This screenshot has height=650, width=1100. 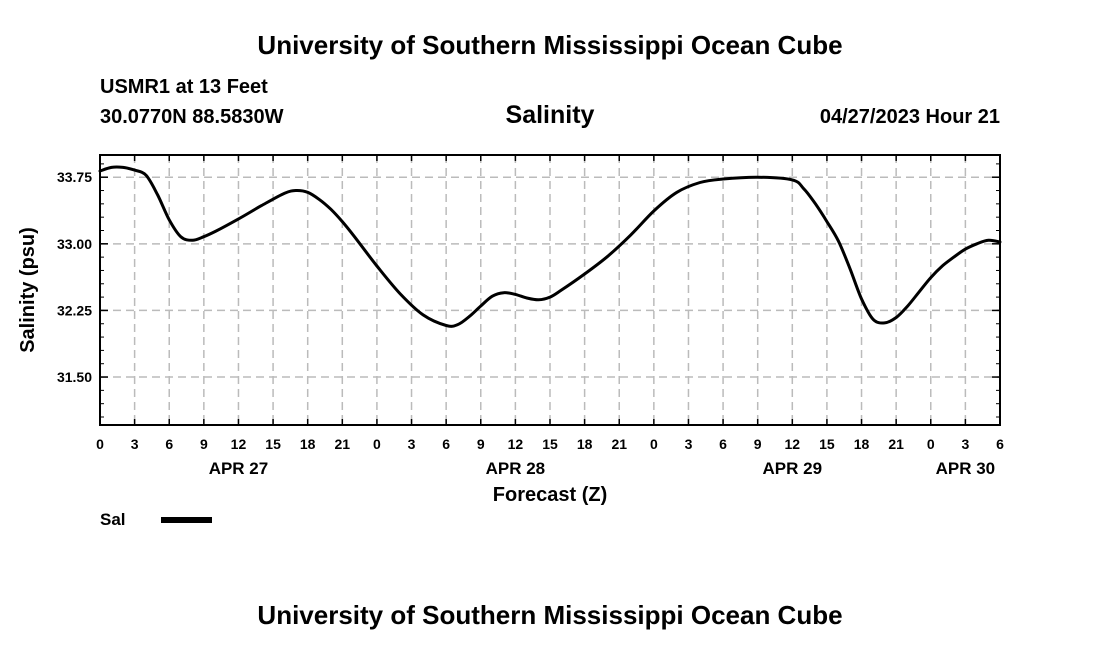 What do you see at coordinates (550, 495) in the screenshot?
I see `x-axis-title: Forecast (Z)` at bounding box center [550, 495].